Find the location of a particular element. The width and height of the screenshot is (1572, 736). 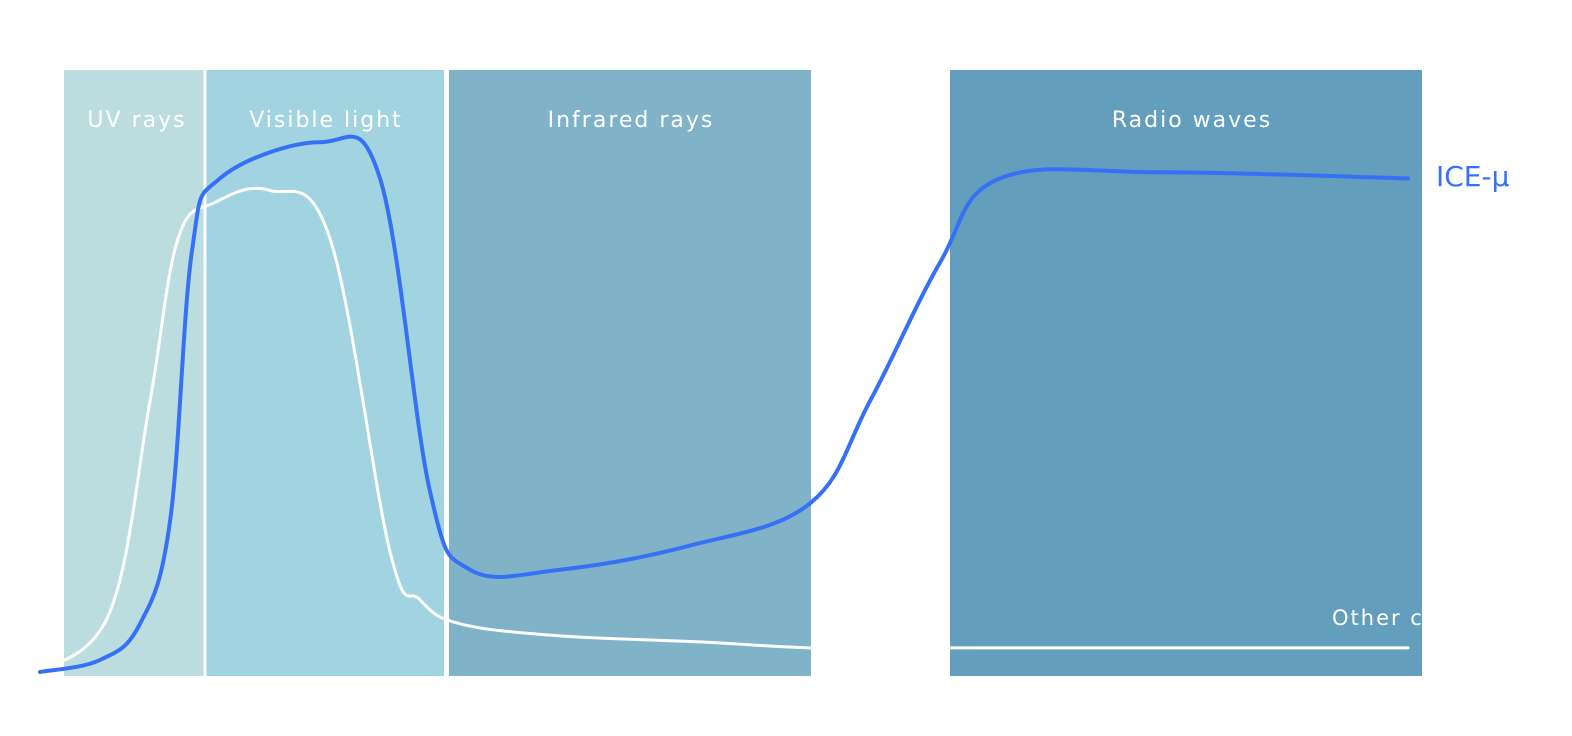

band-label: Infrared rays is located at coordinates (631, 120).